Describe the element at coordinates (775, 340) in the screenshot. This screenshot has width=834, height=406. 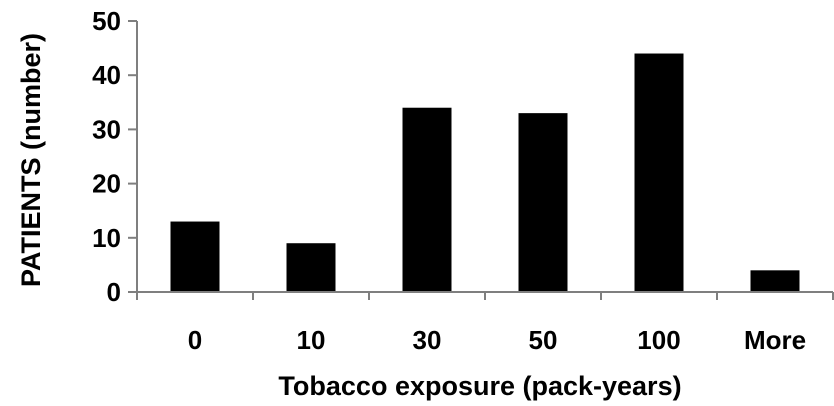
I see `x-tick-label: More` at that location.